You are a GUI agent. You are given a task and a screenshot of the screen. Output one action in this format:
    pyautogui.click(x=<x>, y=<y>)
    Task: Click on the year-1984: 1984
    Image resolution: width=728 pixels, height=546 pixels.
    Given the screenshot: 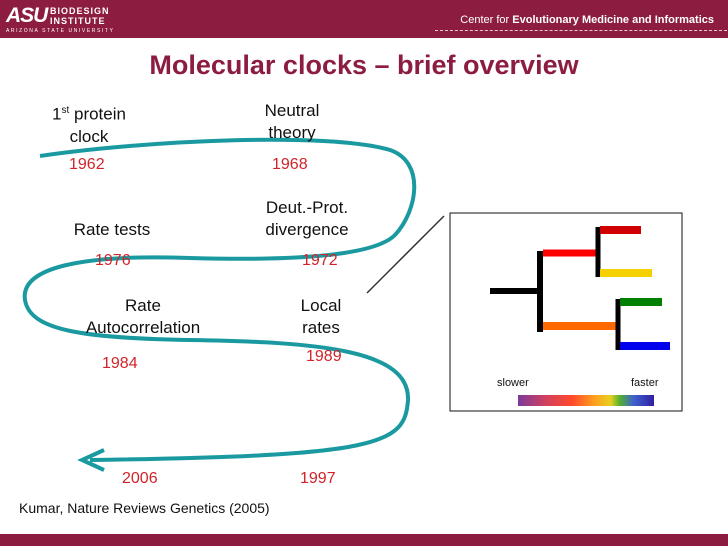 What is the action you would take?
    pyautogui.click(x=120, y=363)
    